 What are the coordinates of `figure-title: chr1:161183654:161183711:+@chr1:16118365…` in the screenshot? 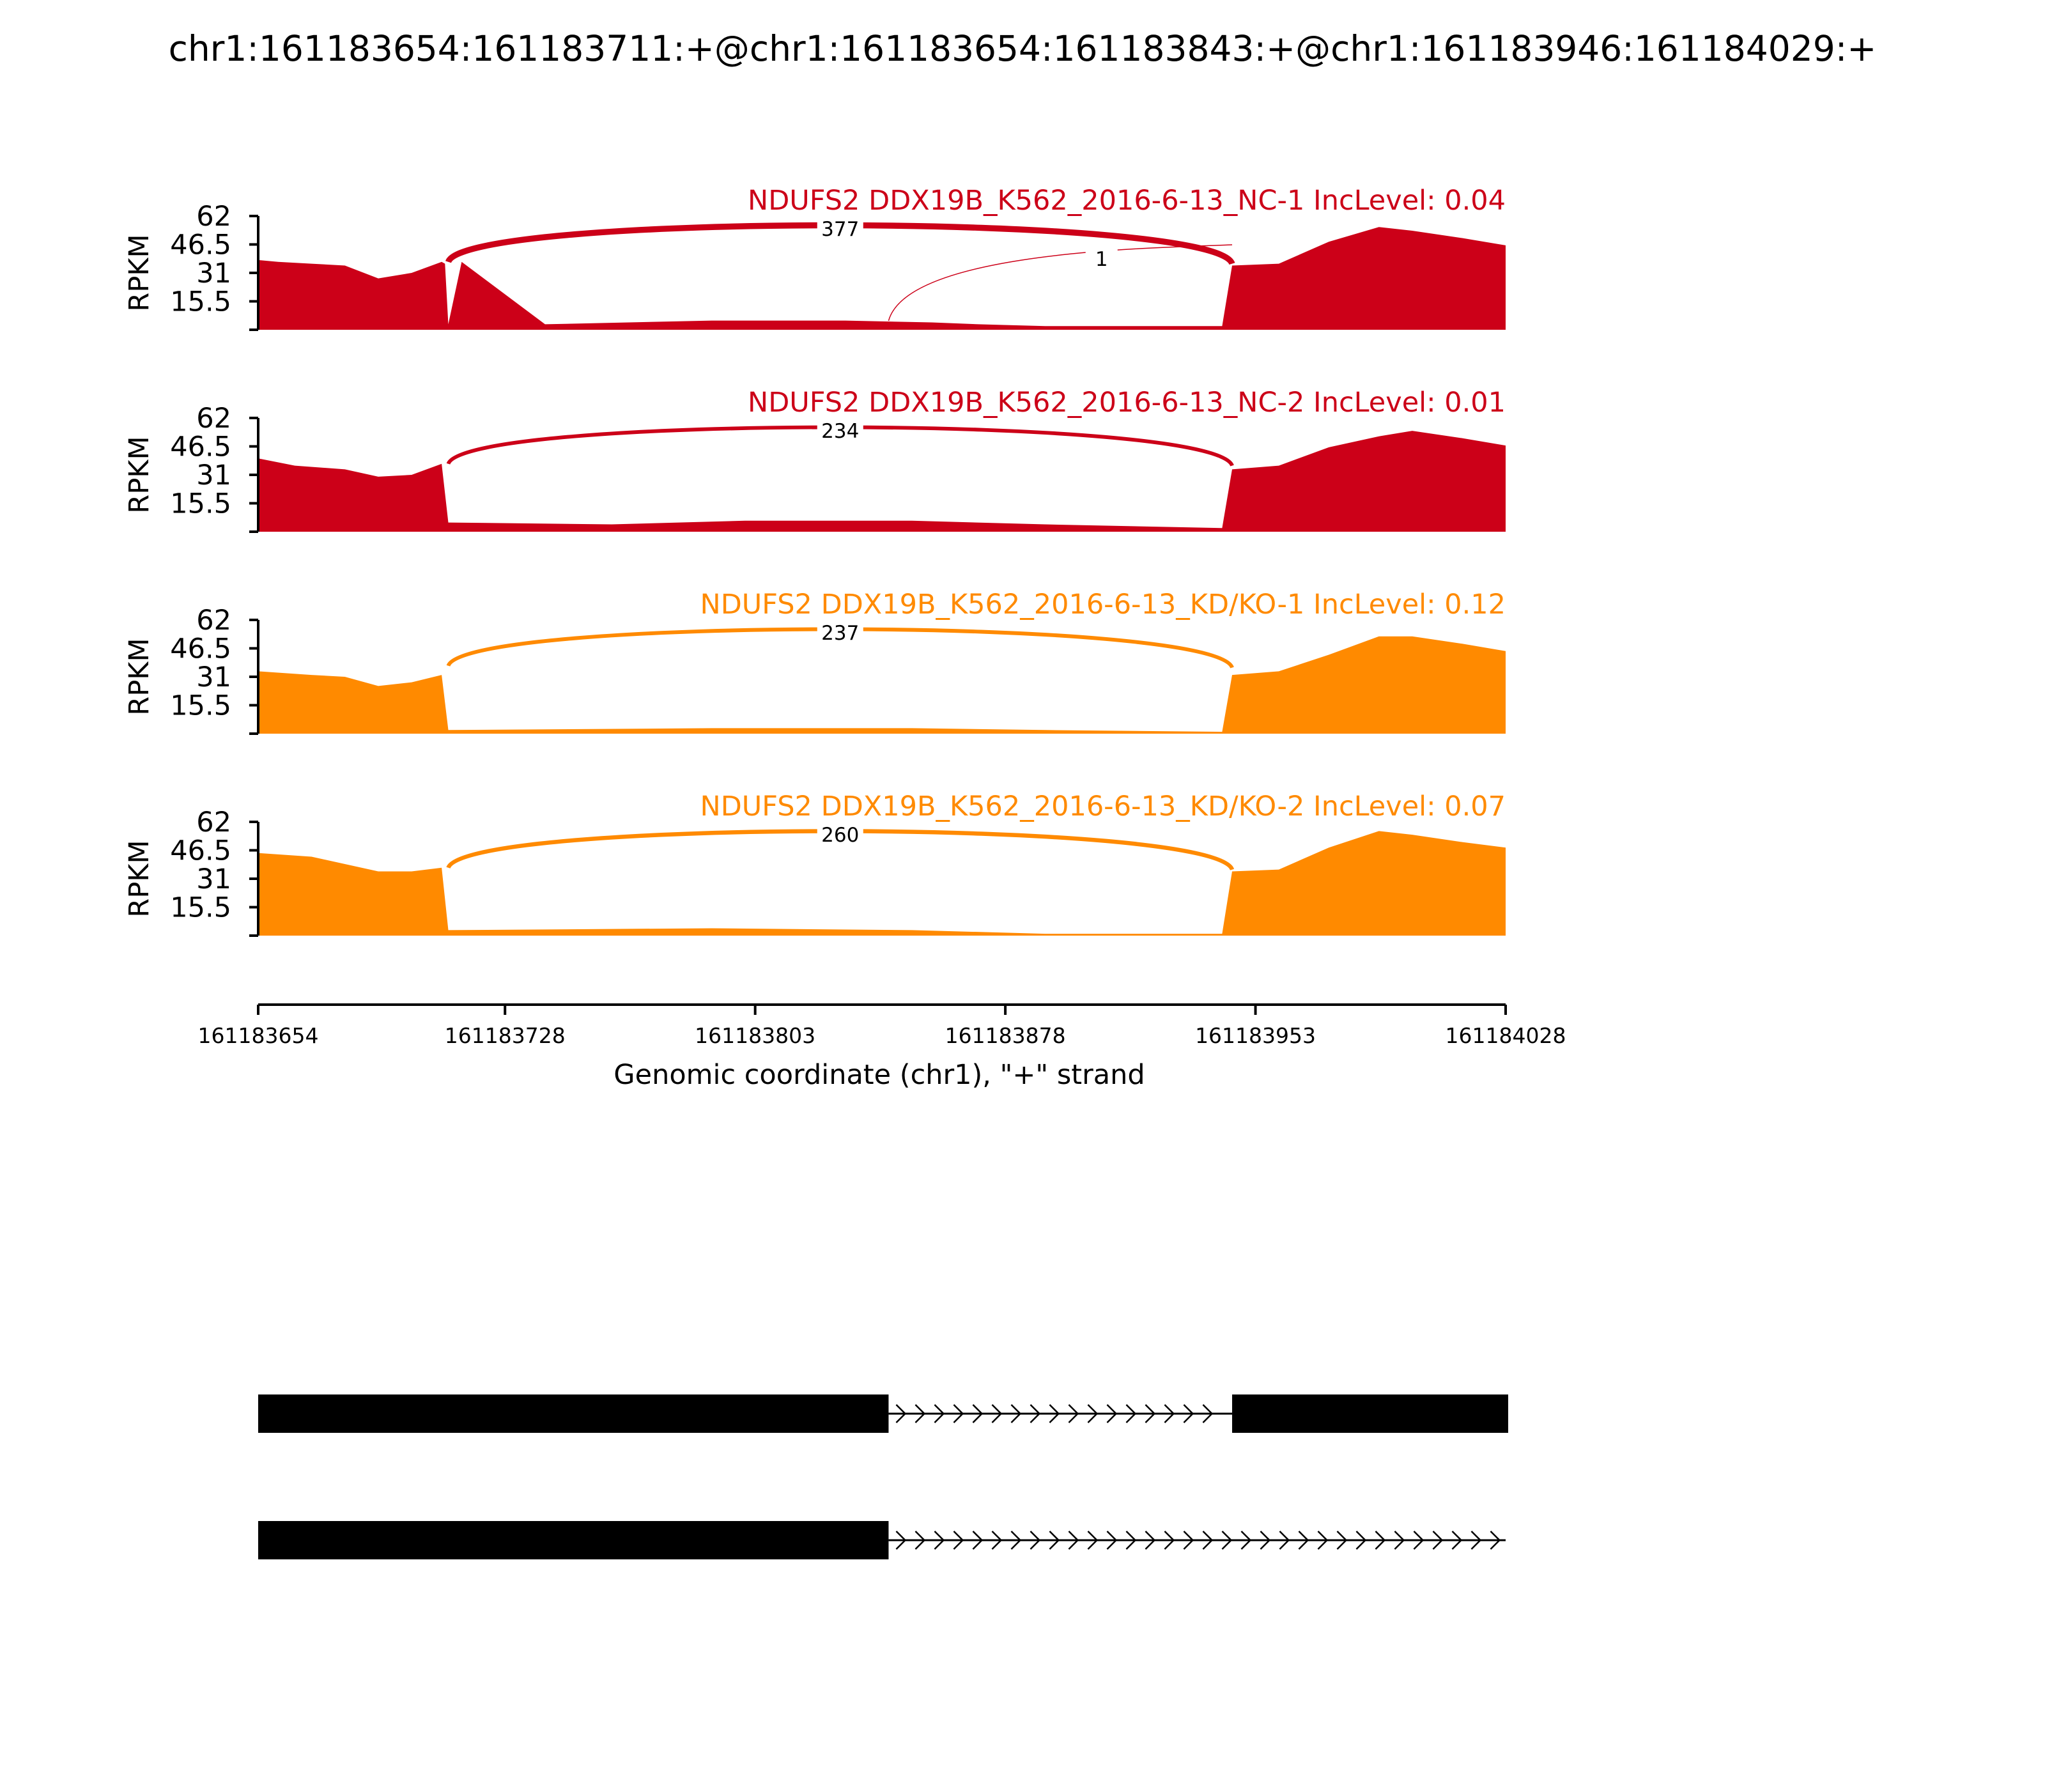 It's located at (1023, 48).